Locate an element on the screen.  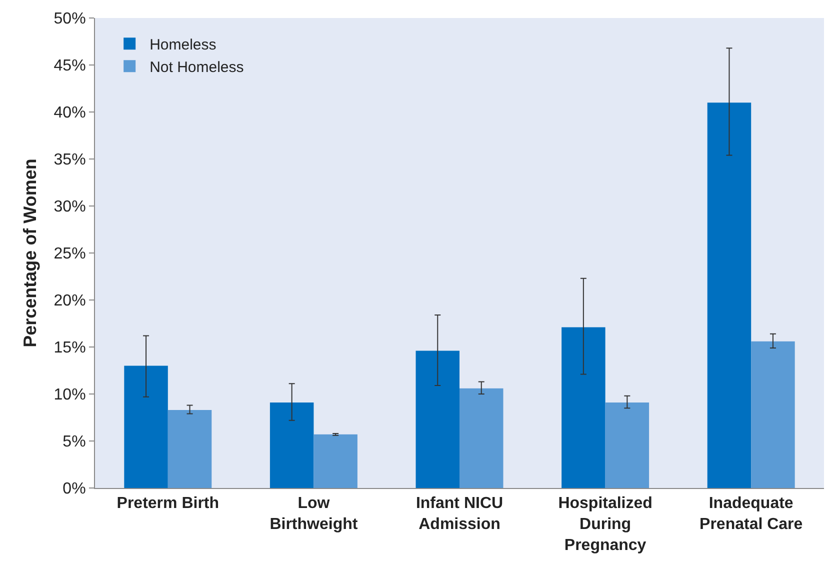
y-tick-label: 50% is located at coordinates (70, 19).